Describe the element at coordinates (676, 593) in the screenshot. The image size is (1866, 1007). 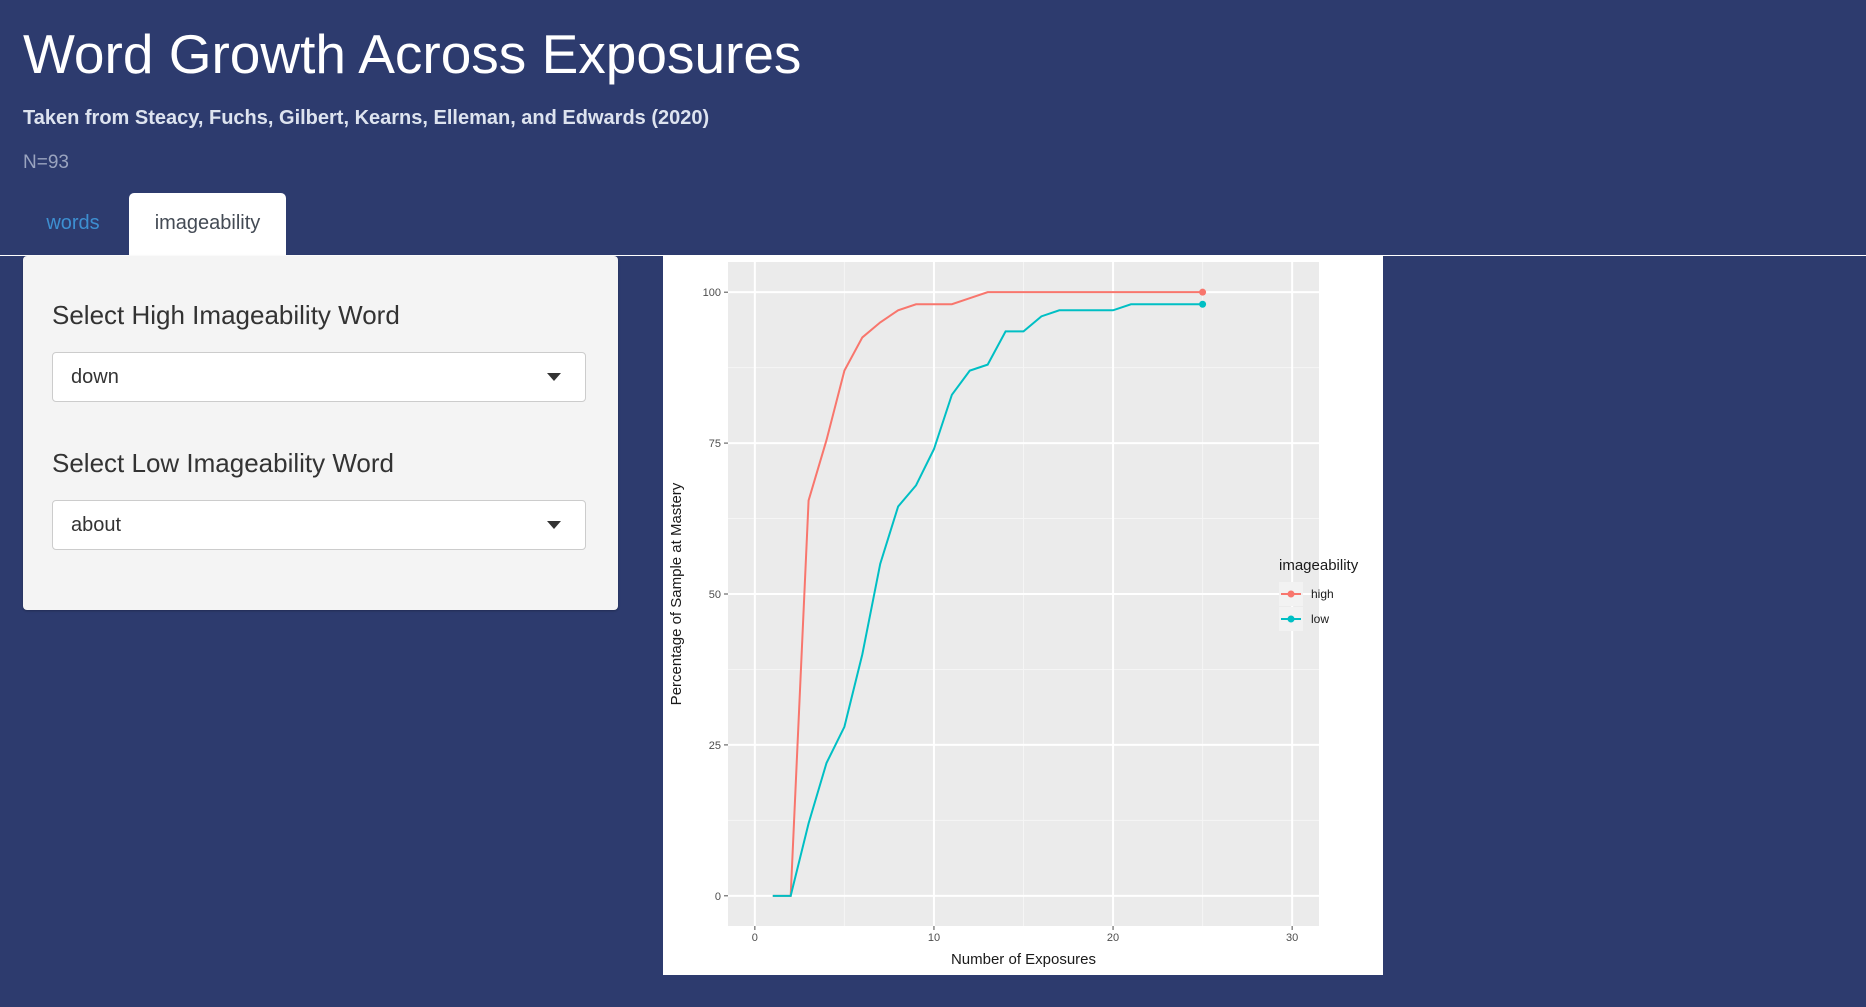
I see `y-axis-title: Percentage of Sample at Mastery` at that location.